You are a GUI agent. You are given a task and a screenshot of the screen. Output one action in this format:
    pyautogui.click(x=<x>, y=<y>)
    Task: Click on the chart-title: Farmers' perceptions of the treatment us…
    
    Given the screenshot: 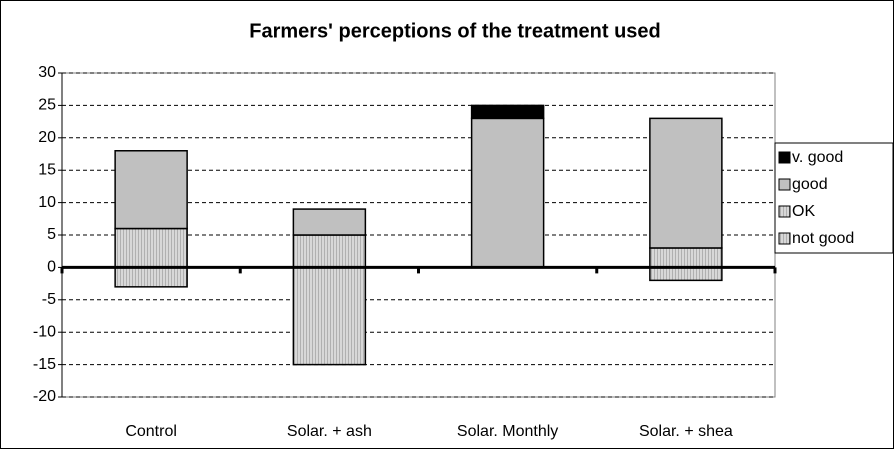 What is the action you would take?
    pyautogui.click(x=455, y=31)
    